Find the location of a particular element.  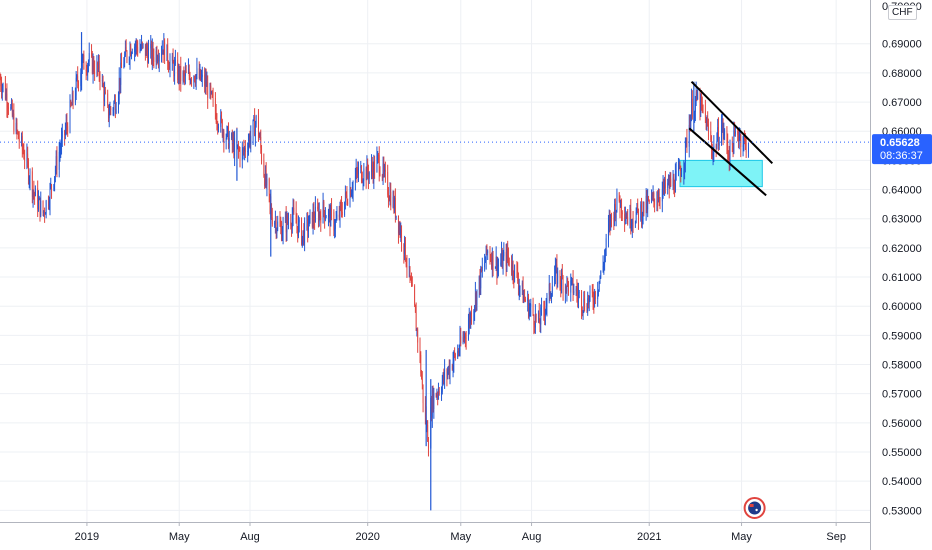

demand-zone is located at coordinates (721, 173).